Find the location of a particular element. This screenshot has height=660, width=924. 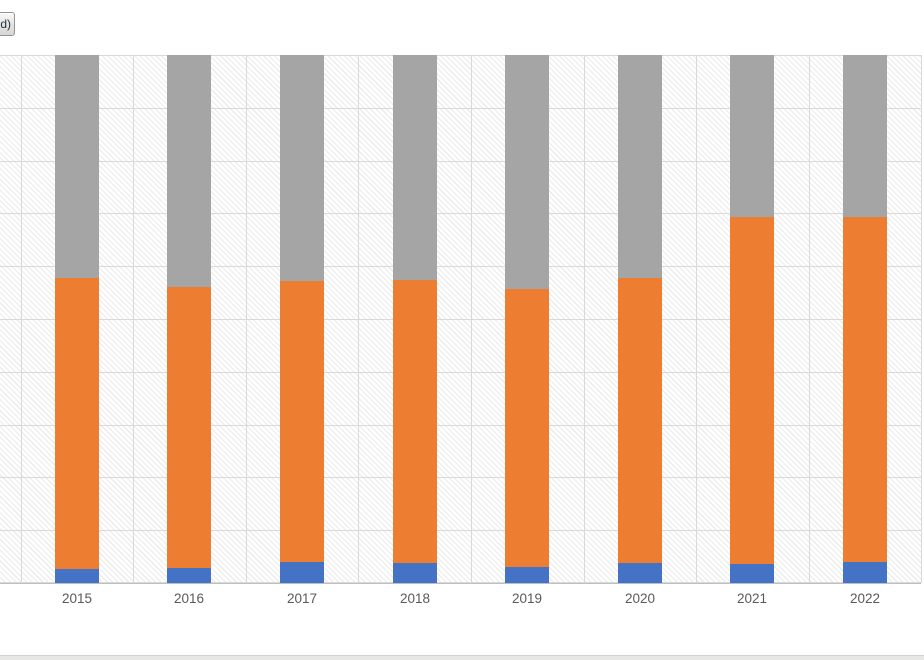

bar-segment-series-gray-2020 is located at coordinates (640, 166).